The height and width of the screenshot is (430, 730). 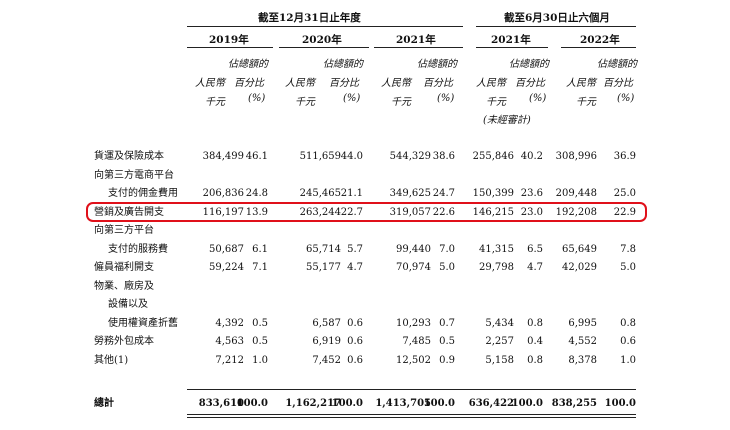 I want to click on row-label: 其他(1), so click(x=111, y=360).